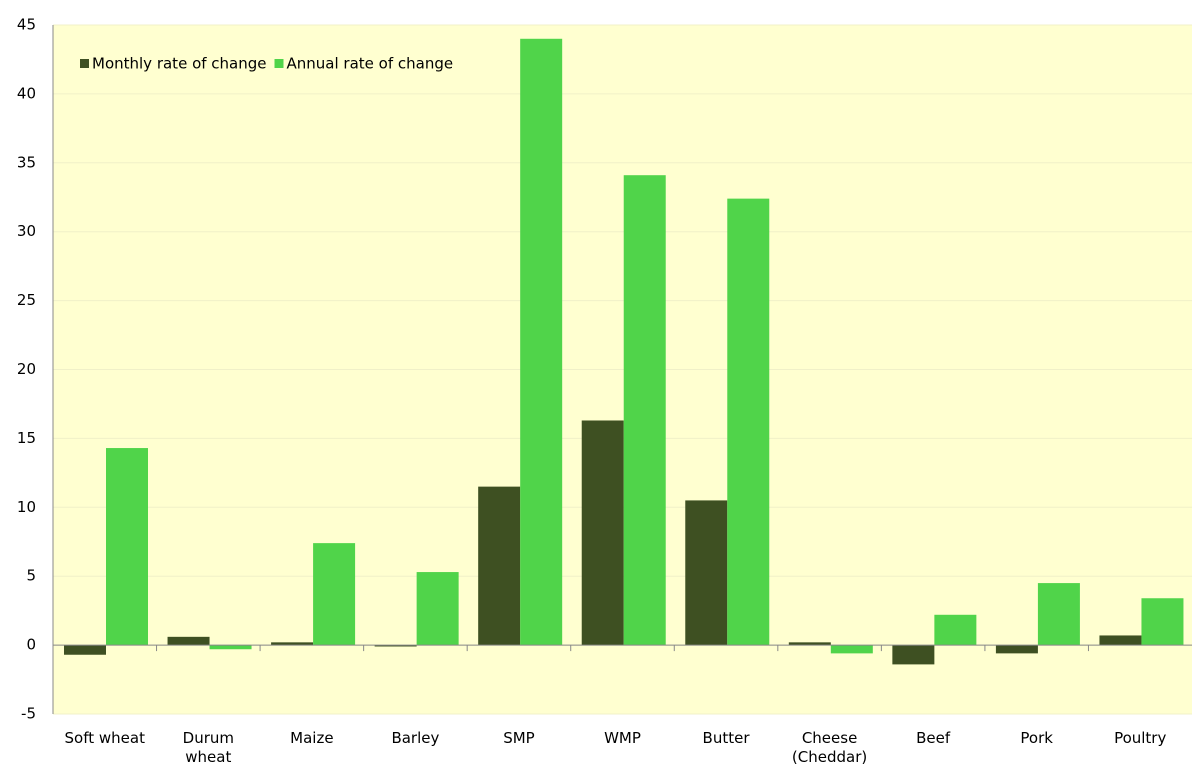  I want to click on x-tick-label: WMP, so click(622, 738).